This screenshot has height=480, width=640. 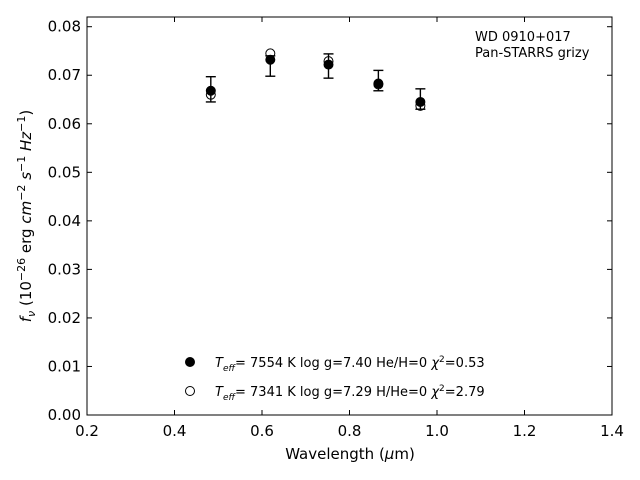 I want to click on error-bars, so click(x=315, y=81).